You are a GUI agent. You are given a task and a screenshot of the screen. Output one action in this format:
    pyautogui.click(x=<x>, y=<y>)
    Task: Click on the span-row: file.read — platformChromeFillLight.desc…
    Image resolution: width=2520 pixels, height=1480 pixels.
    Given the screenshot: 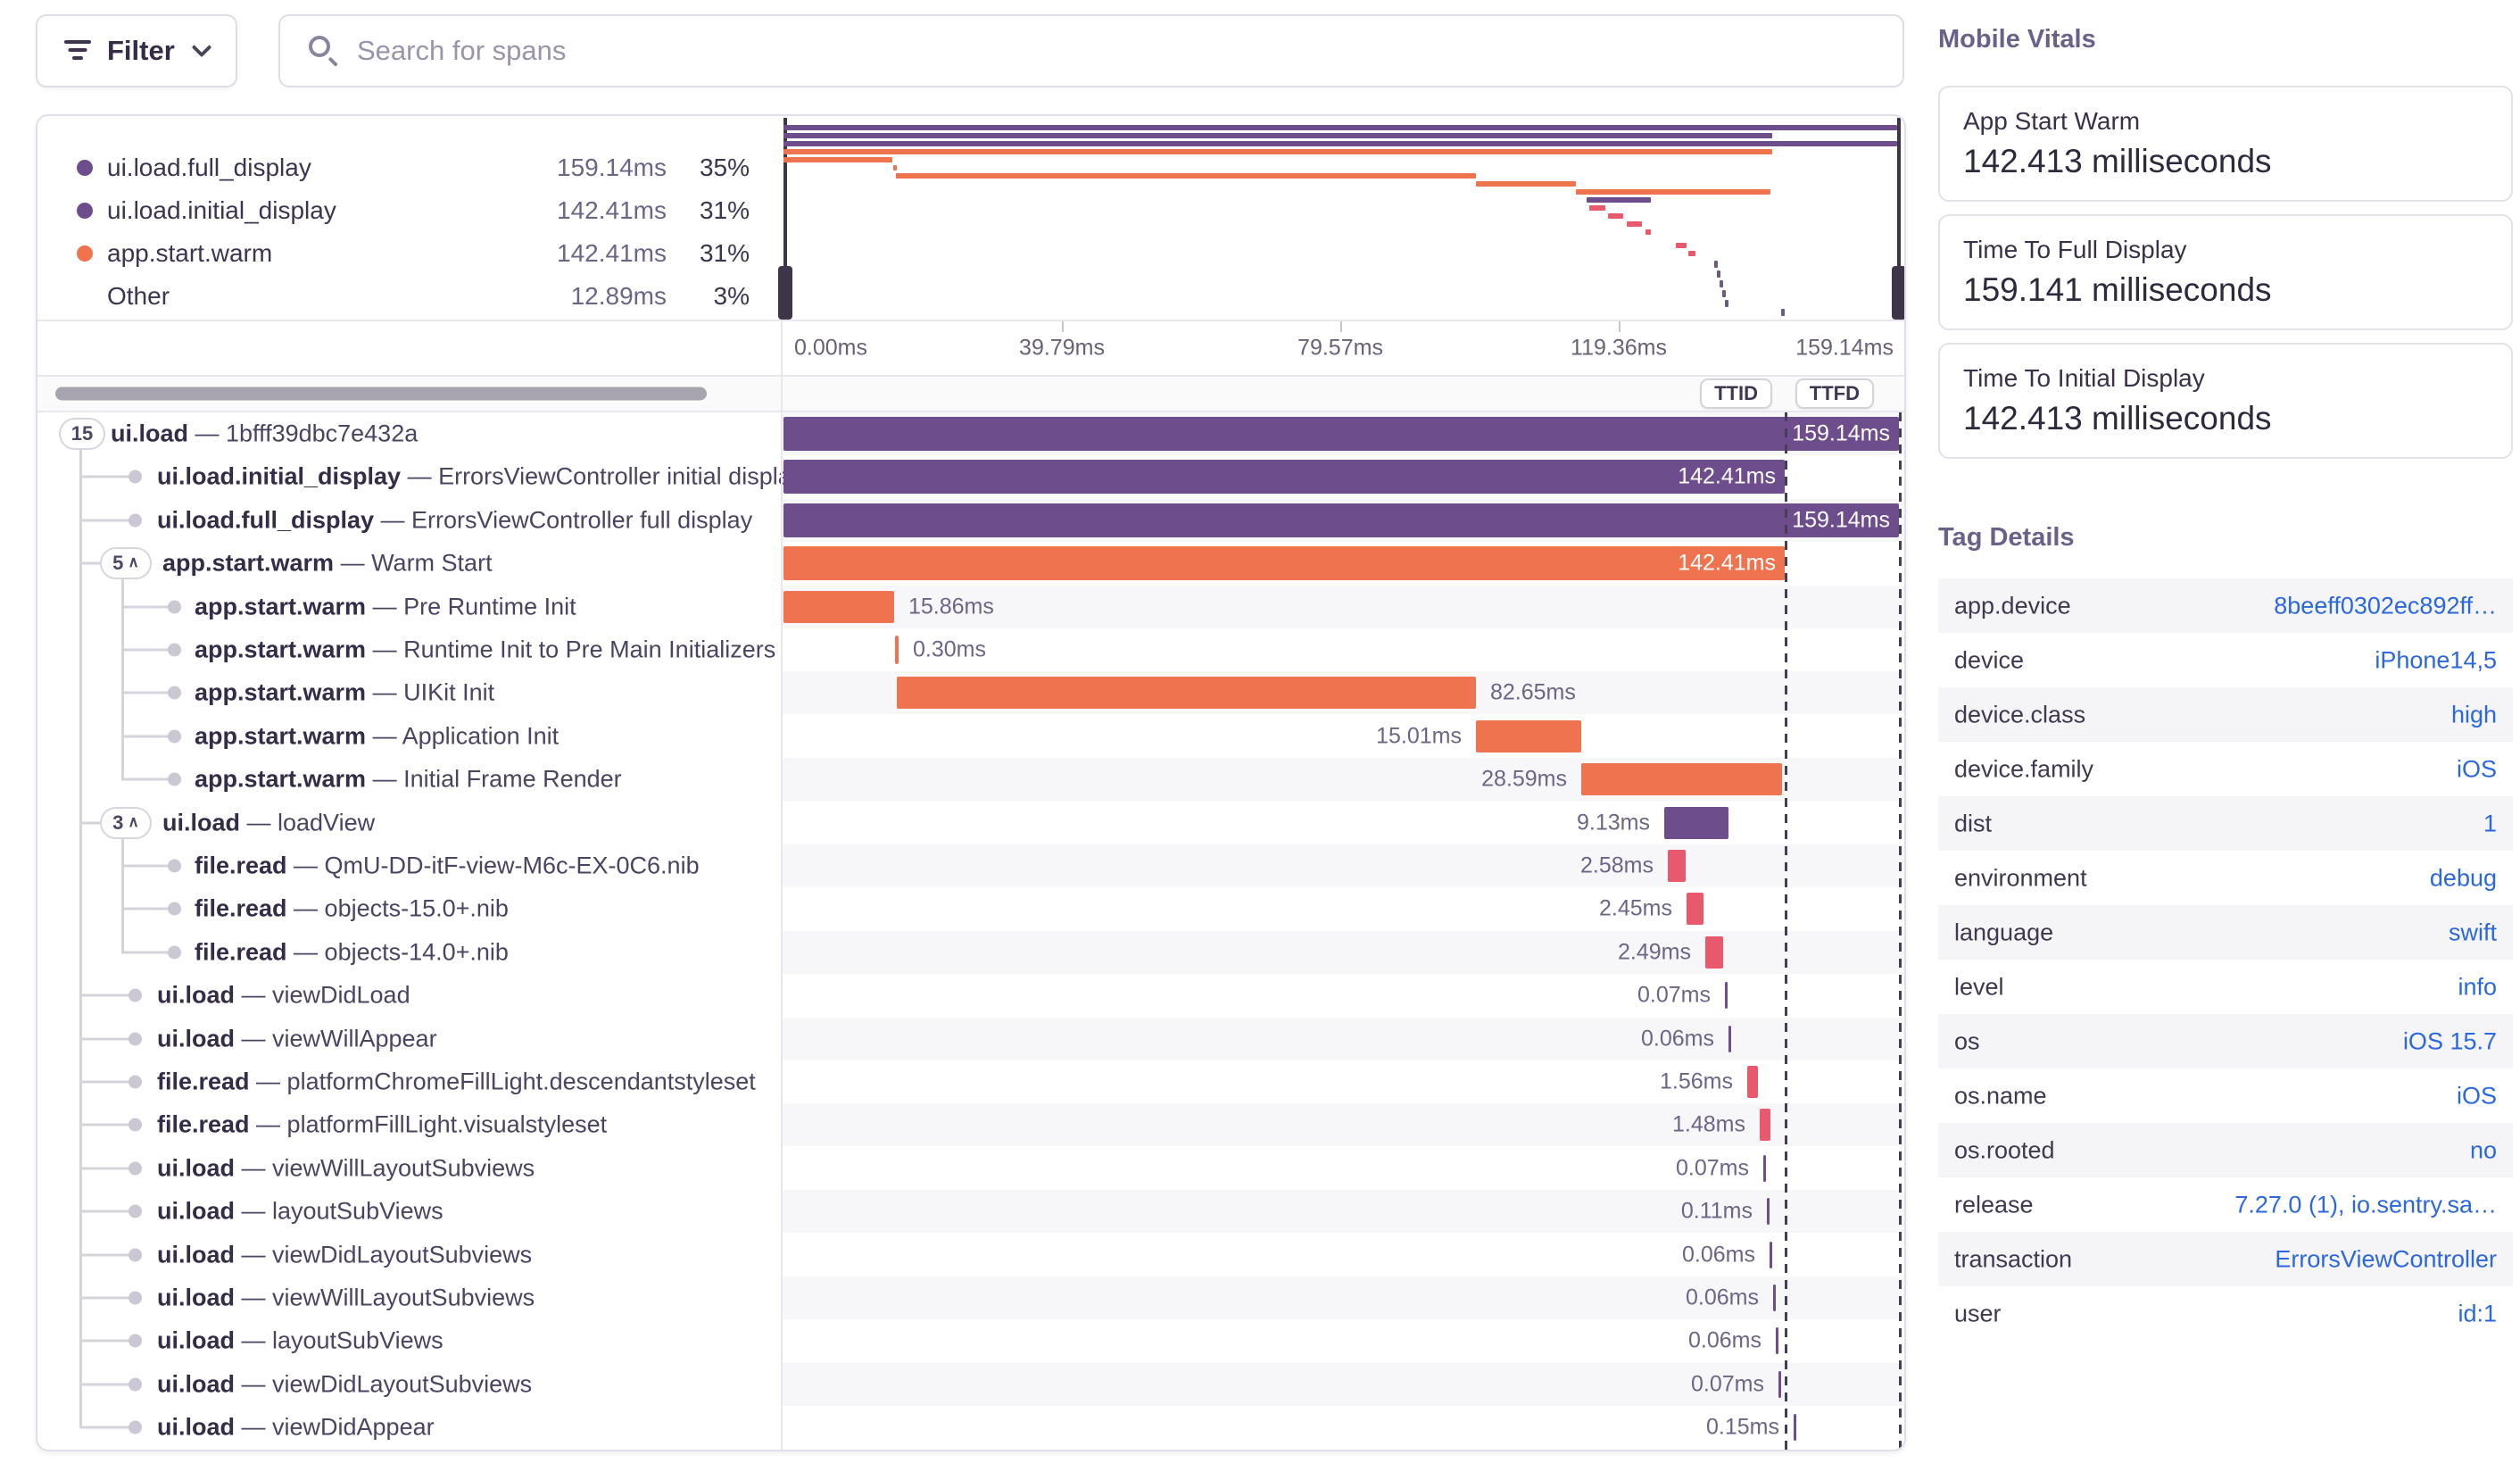 What is the action you would take?
    pyautogui.click(x=970, y=1081)
    